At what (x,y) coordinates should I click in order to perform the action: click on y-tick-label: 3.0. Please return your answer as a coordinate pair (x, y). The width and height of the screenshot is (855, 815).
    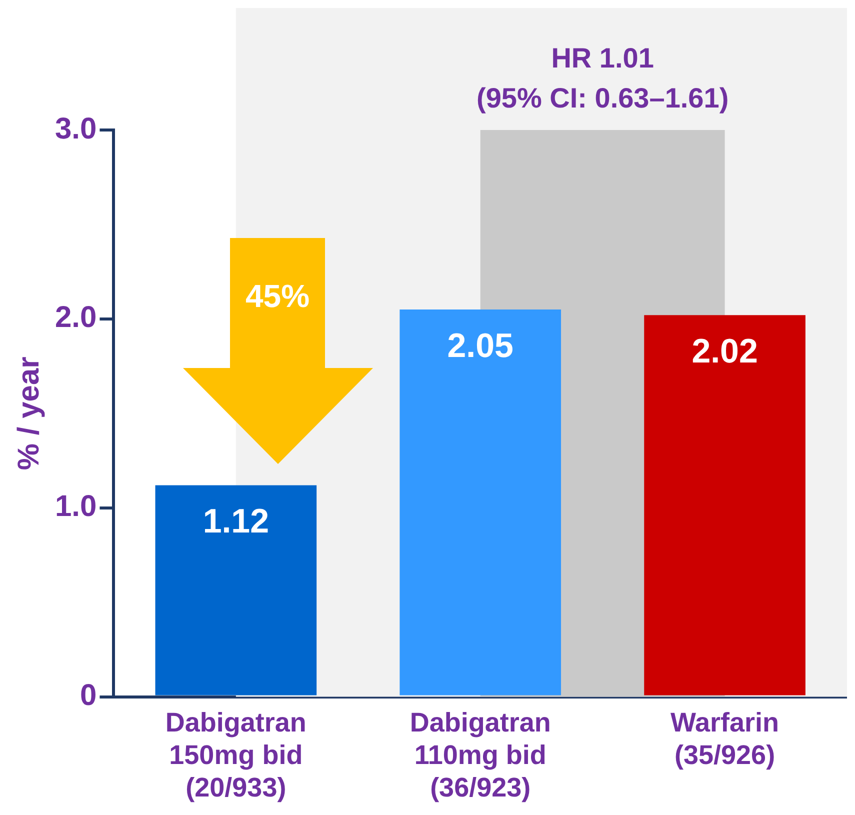
    Looking at the image, I should click on (75, 129).